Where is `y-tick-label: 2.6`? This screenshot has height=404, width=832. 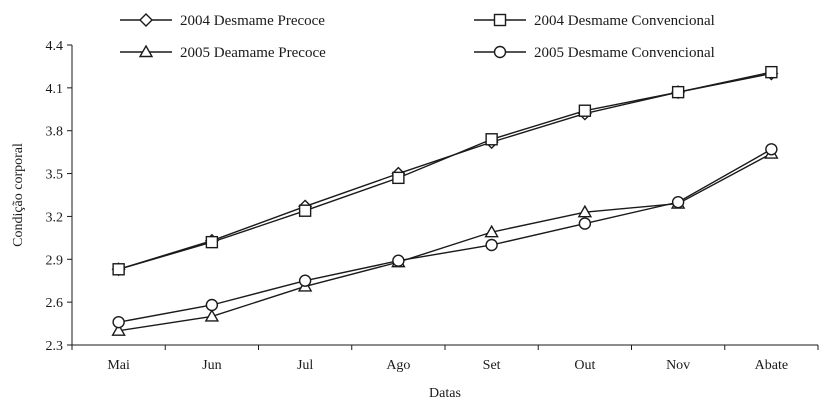
y-tick-label: 2.6 is located at coordinates (55, 303).